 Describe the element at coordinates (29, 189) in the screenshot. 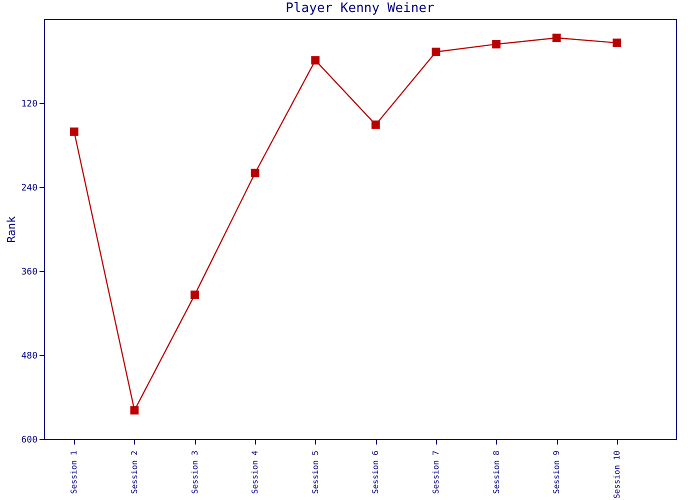

I see `y-tick-label: 240` at that location.